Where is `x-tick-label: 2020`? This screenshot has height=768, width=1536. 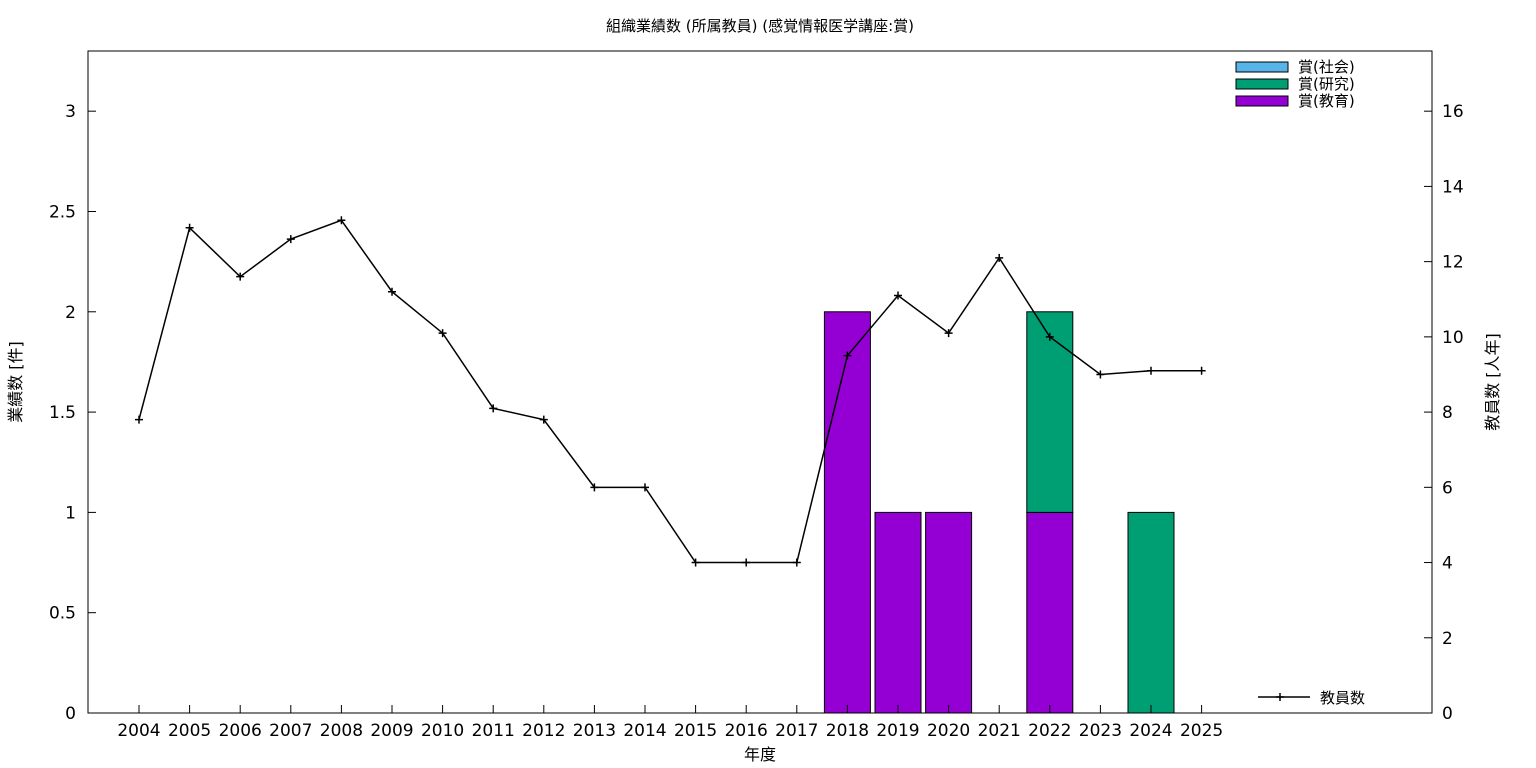 x-tick-label: 2020 is located at coordinates (948, 731).